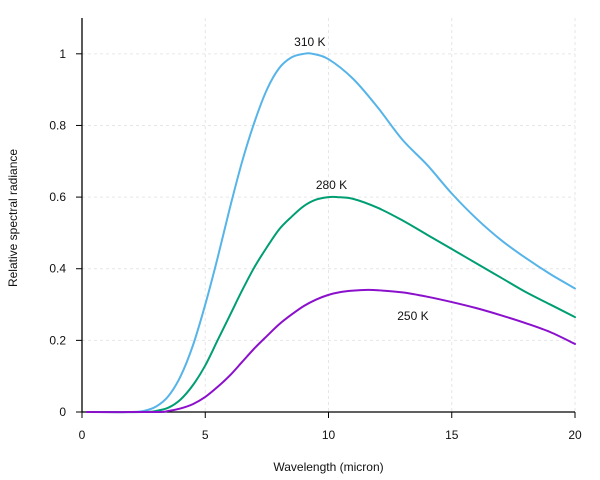 The height and width of the screenshot is (480, 600). Describe the element at coordinates (452, 435) in the screenshot. I see `x-tick-label: 15` at that location.